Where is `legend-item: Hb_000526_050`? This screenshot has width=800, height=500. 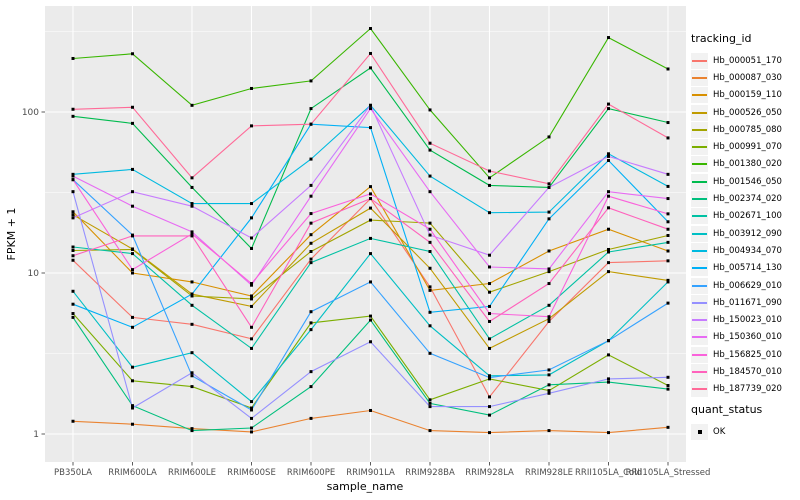 legend-item: Hb_000526_050 is located at coordinates (736, 112).